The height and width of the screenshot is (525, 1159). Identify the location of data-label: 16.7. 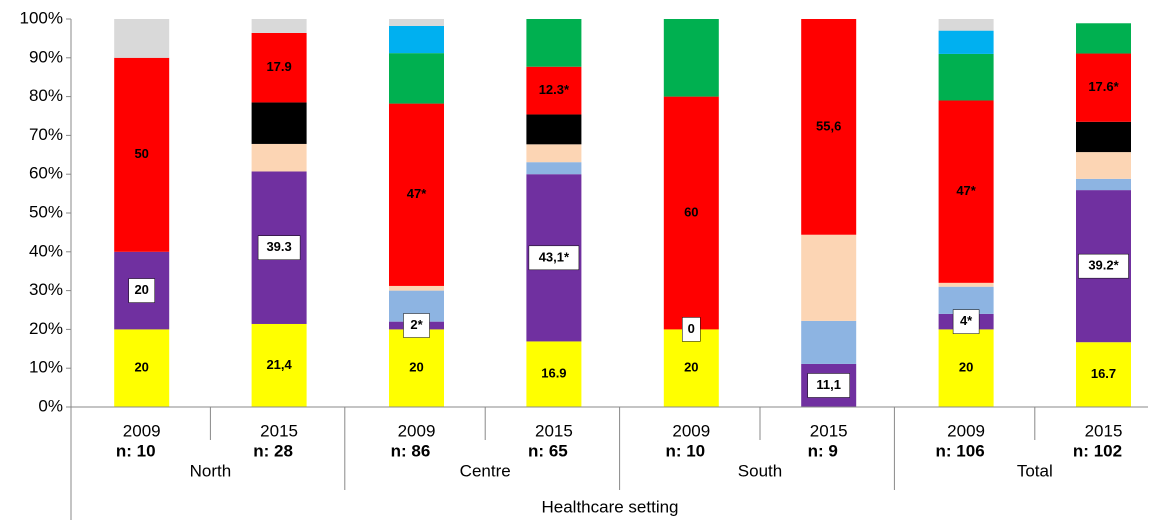
(1103, 373).